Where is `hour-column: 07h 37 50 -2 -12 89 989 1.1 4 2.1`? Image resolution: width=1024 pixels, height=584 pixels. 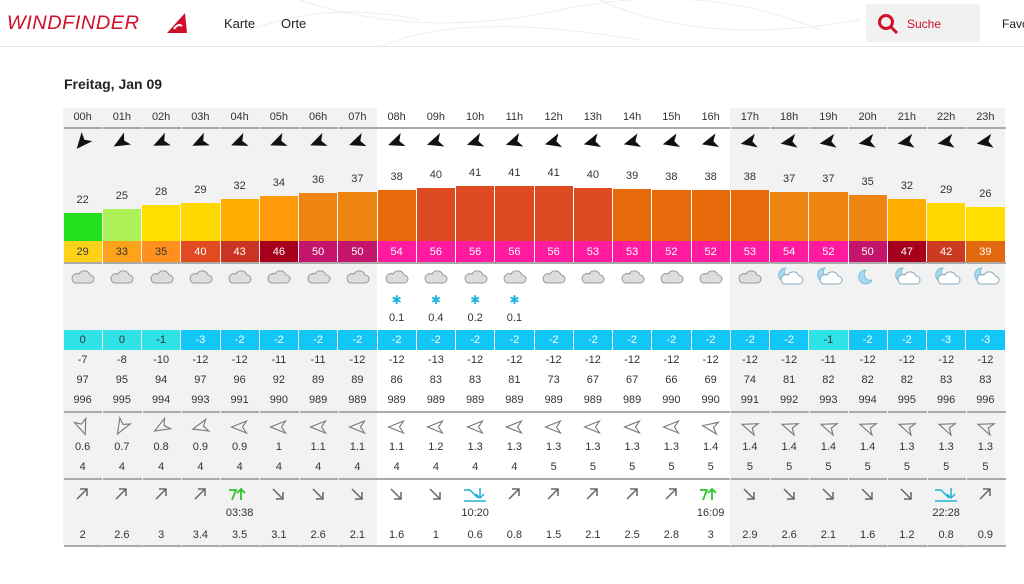
hour-column: 07h 37 50 -2 -12 89 989 1.1 4 2.1 is located at coordinates (357, 327).